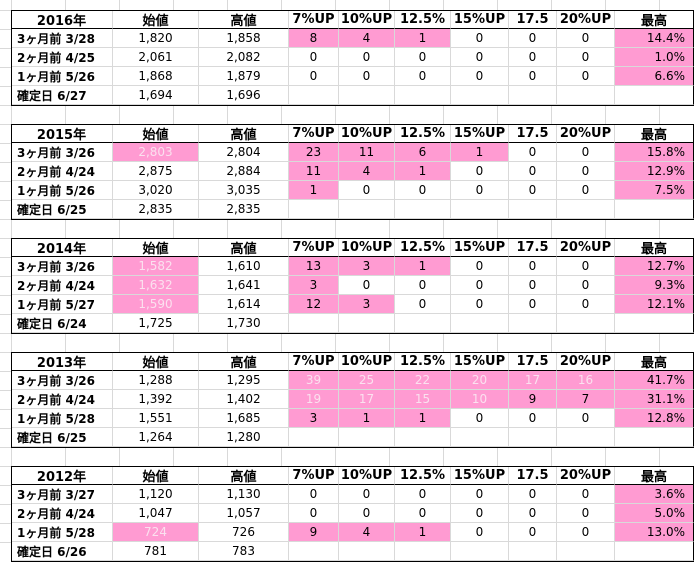 The width and height of the screenshot is (694, 562). I want to click on cell-up-7pct: 3, so click(314, 285).